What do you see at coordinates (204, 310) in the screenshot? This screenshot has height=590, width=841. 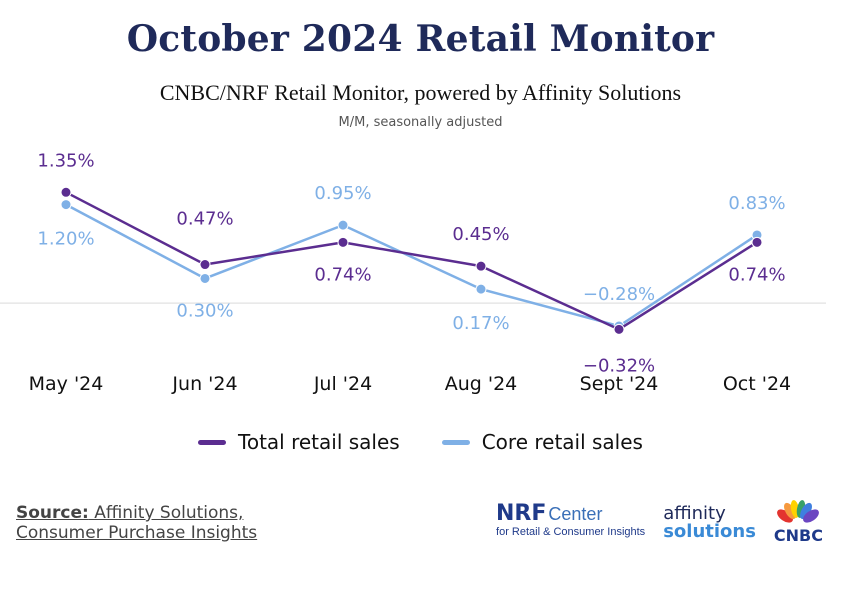 I see `data-label-core-retail-sales-1: 0.30%` at bounding box center [204, 310].